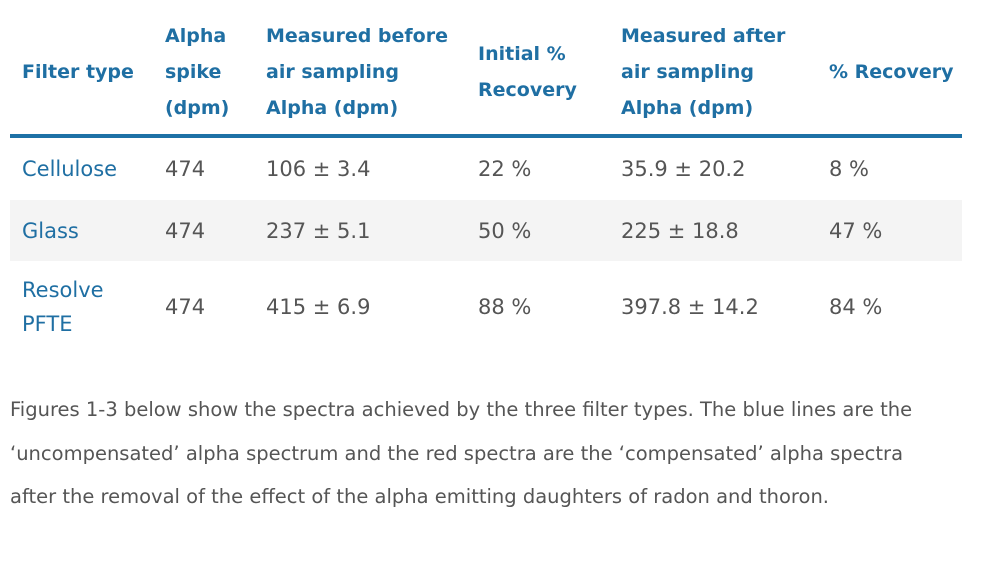 This screenshot has width=1004, height=580. Describe the element at coordinates (203, 74) in the screenshot. I see `header-alpha-spike: Alpha spike (dpm)` at that location.